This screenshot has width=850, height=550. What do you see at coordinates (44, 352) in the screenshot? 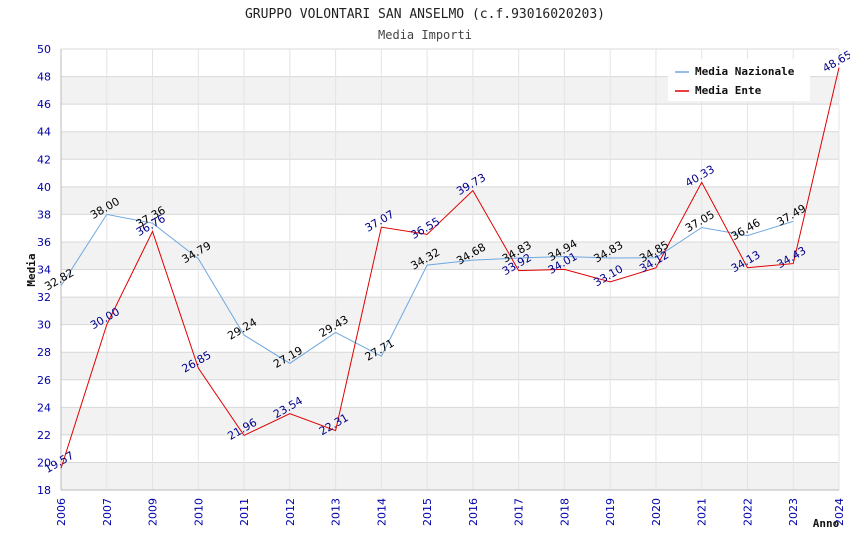
I see `y-tick-label: 28` at bounding box center [44, 352].